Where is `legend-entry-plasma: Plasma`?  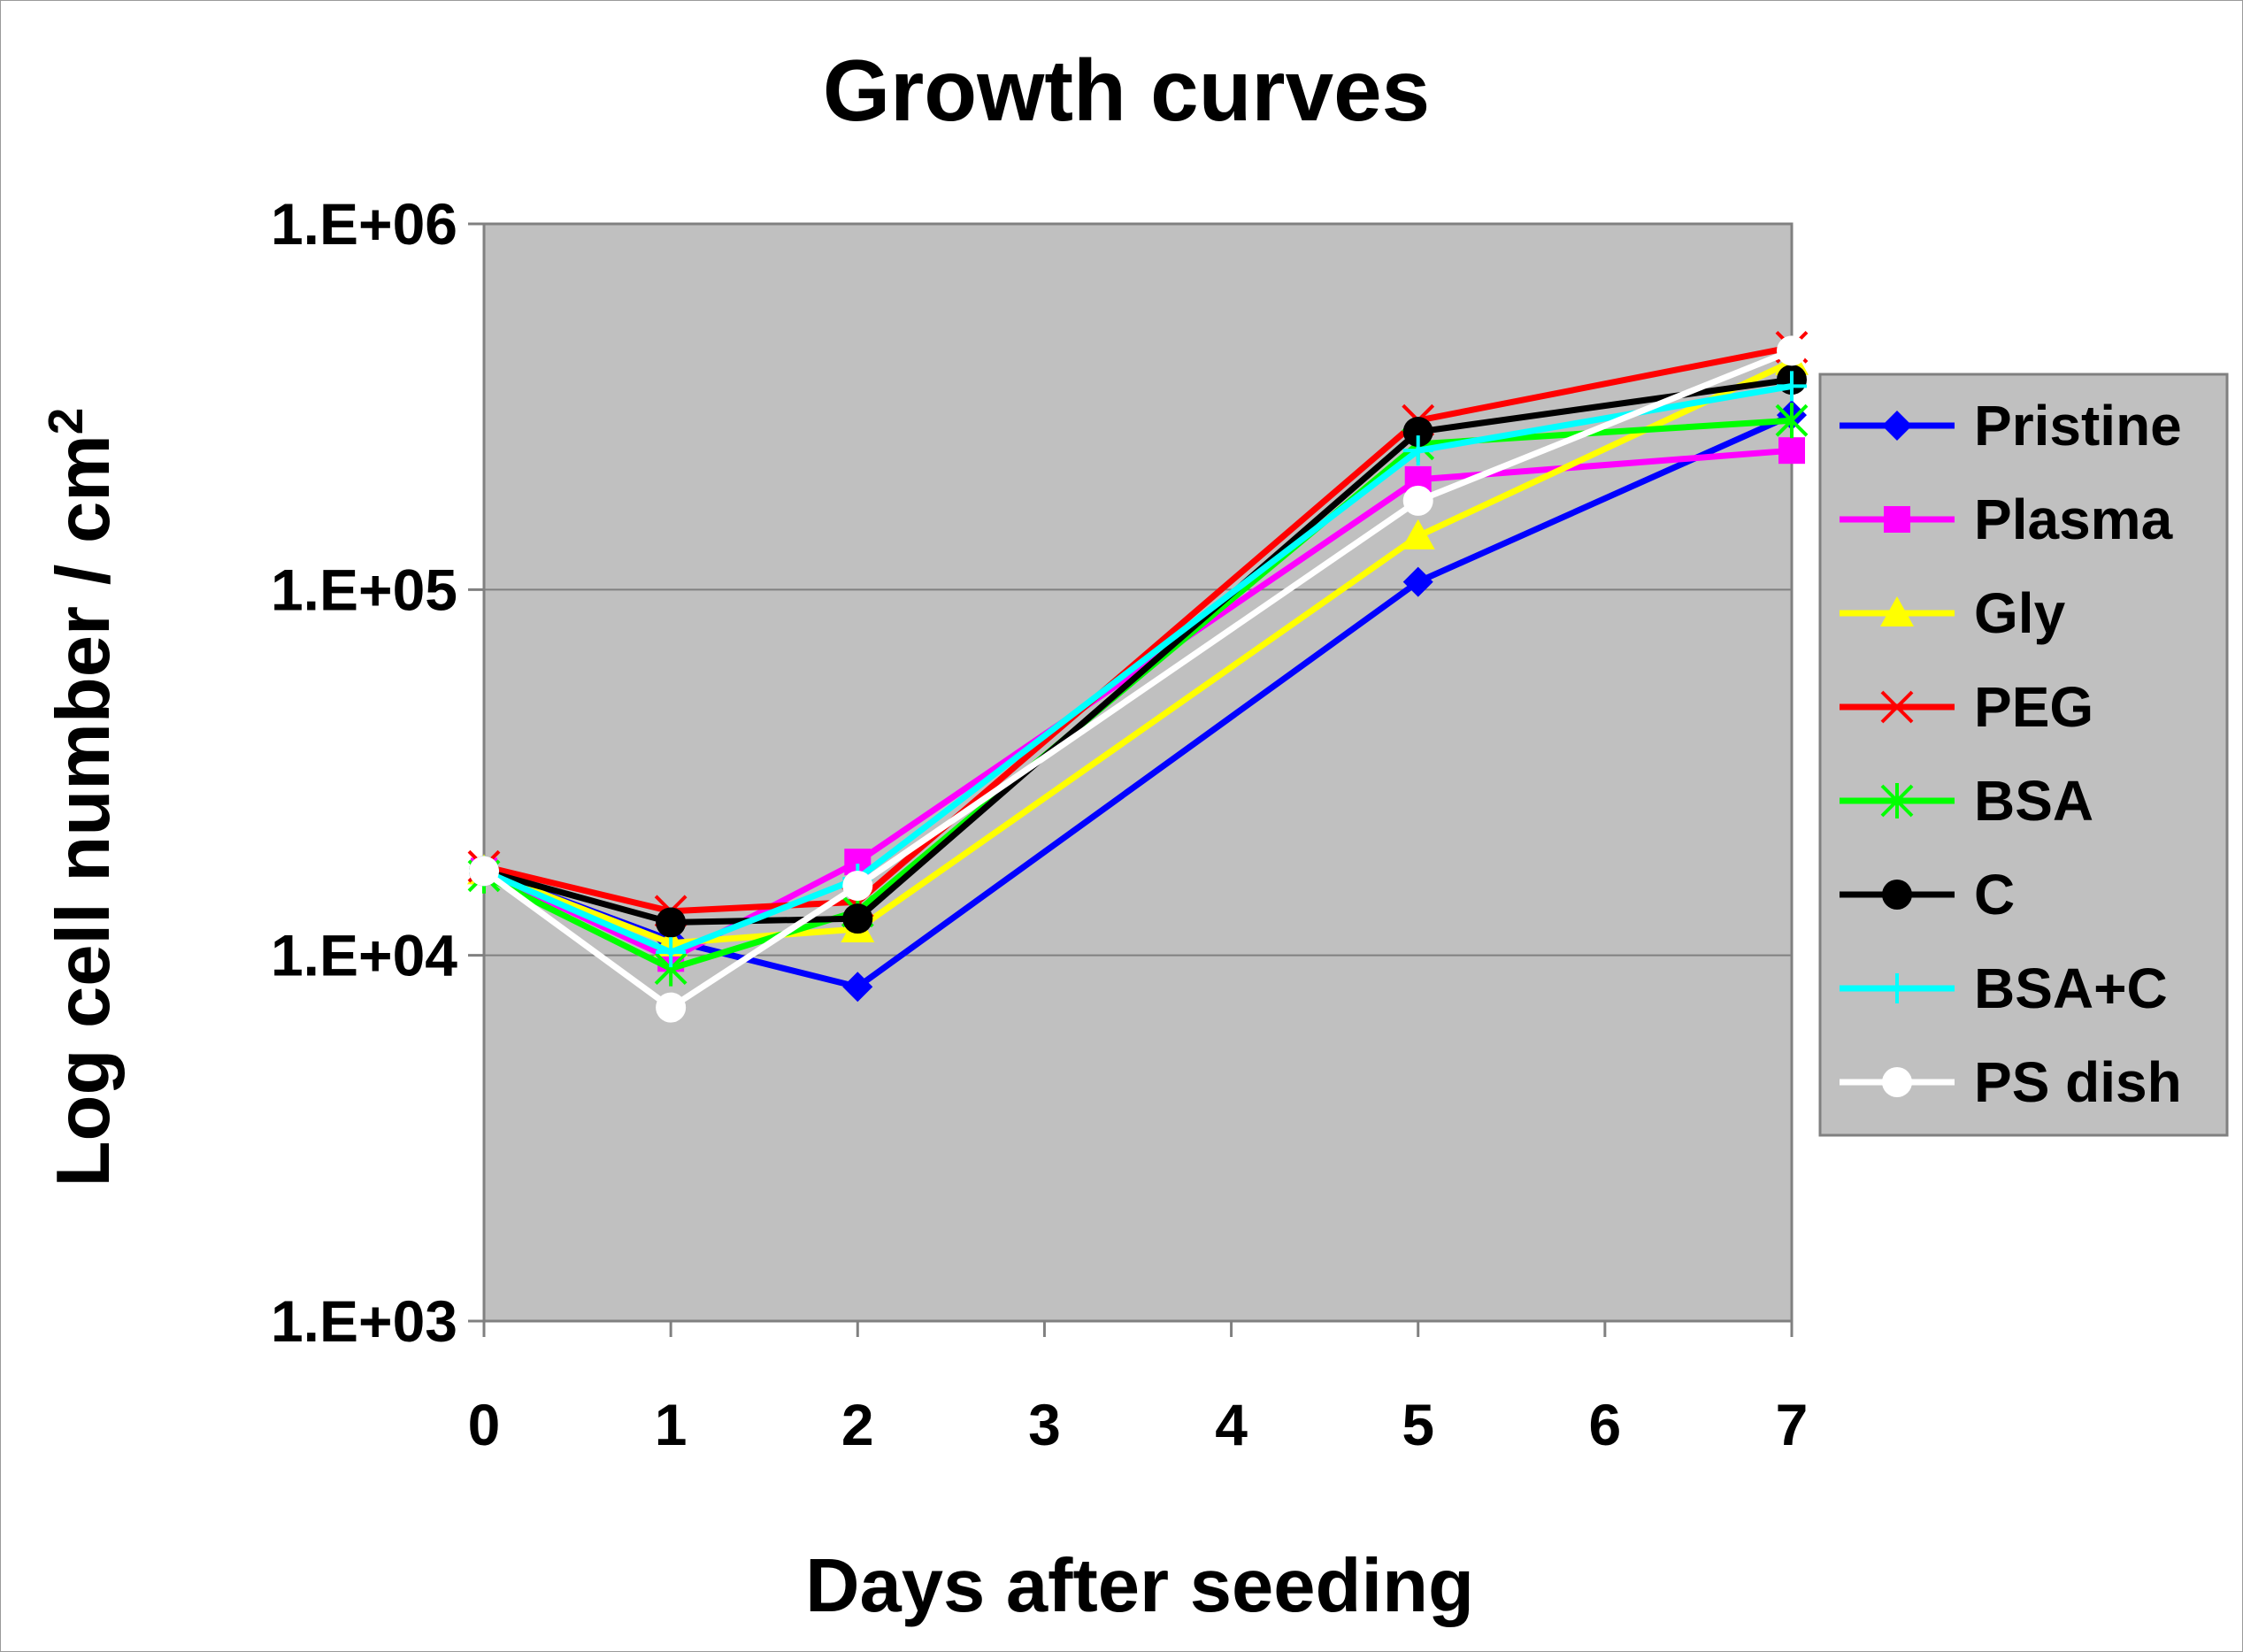 legend-entry-plasma: Plasma is located at coordinates (2006, 519).